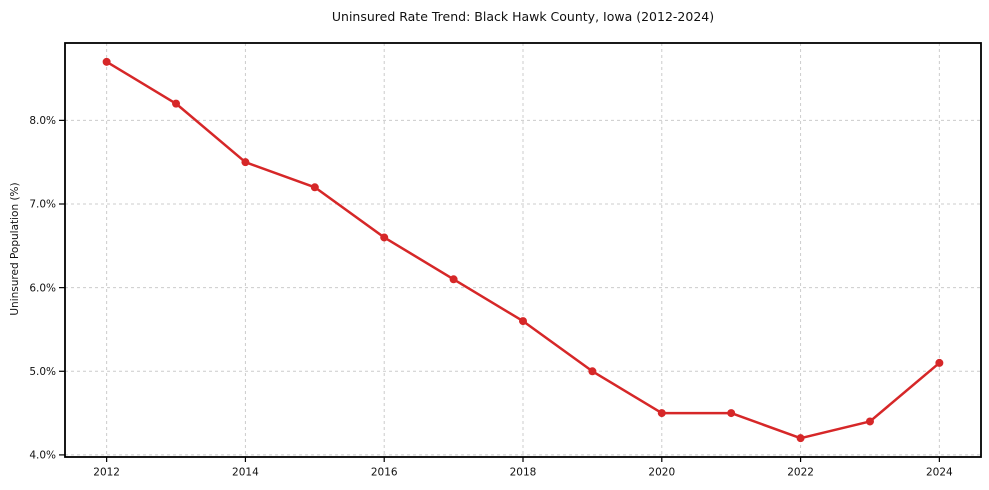 The width and height of the screenshot is (989, 490). I want to click on x-tick-label: 2018, so click(523, 473).